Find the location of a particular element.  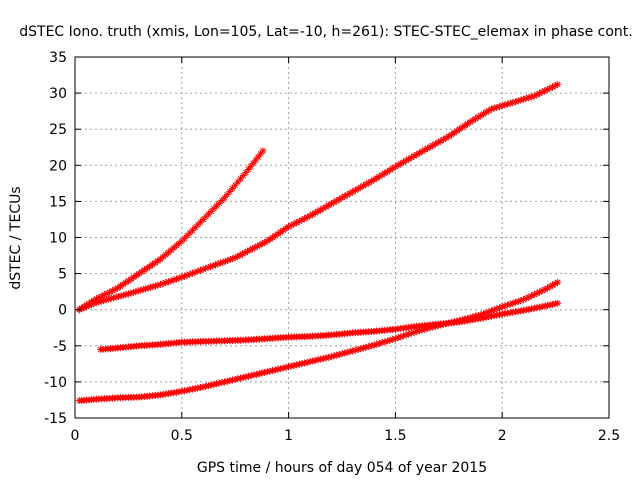

y-tick-label: -5 is located at coordinates (60, 347).